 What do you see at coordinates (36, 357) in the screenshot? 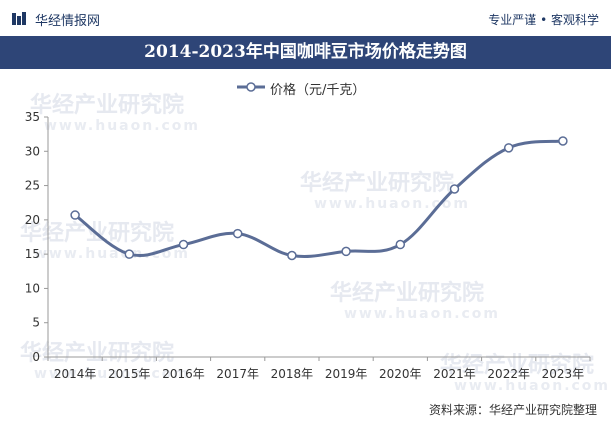
I see `y-tick-label: 0` at bounding box center [36, 357].